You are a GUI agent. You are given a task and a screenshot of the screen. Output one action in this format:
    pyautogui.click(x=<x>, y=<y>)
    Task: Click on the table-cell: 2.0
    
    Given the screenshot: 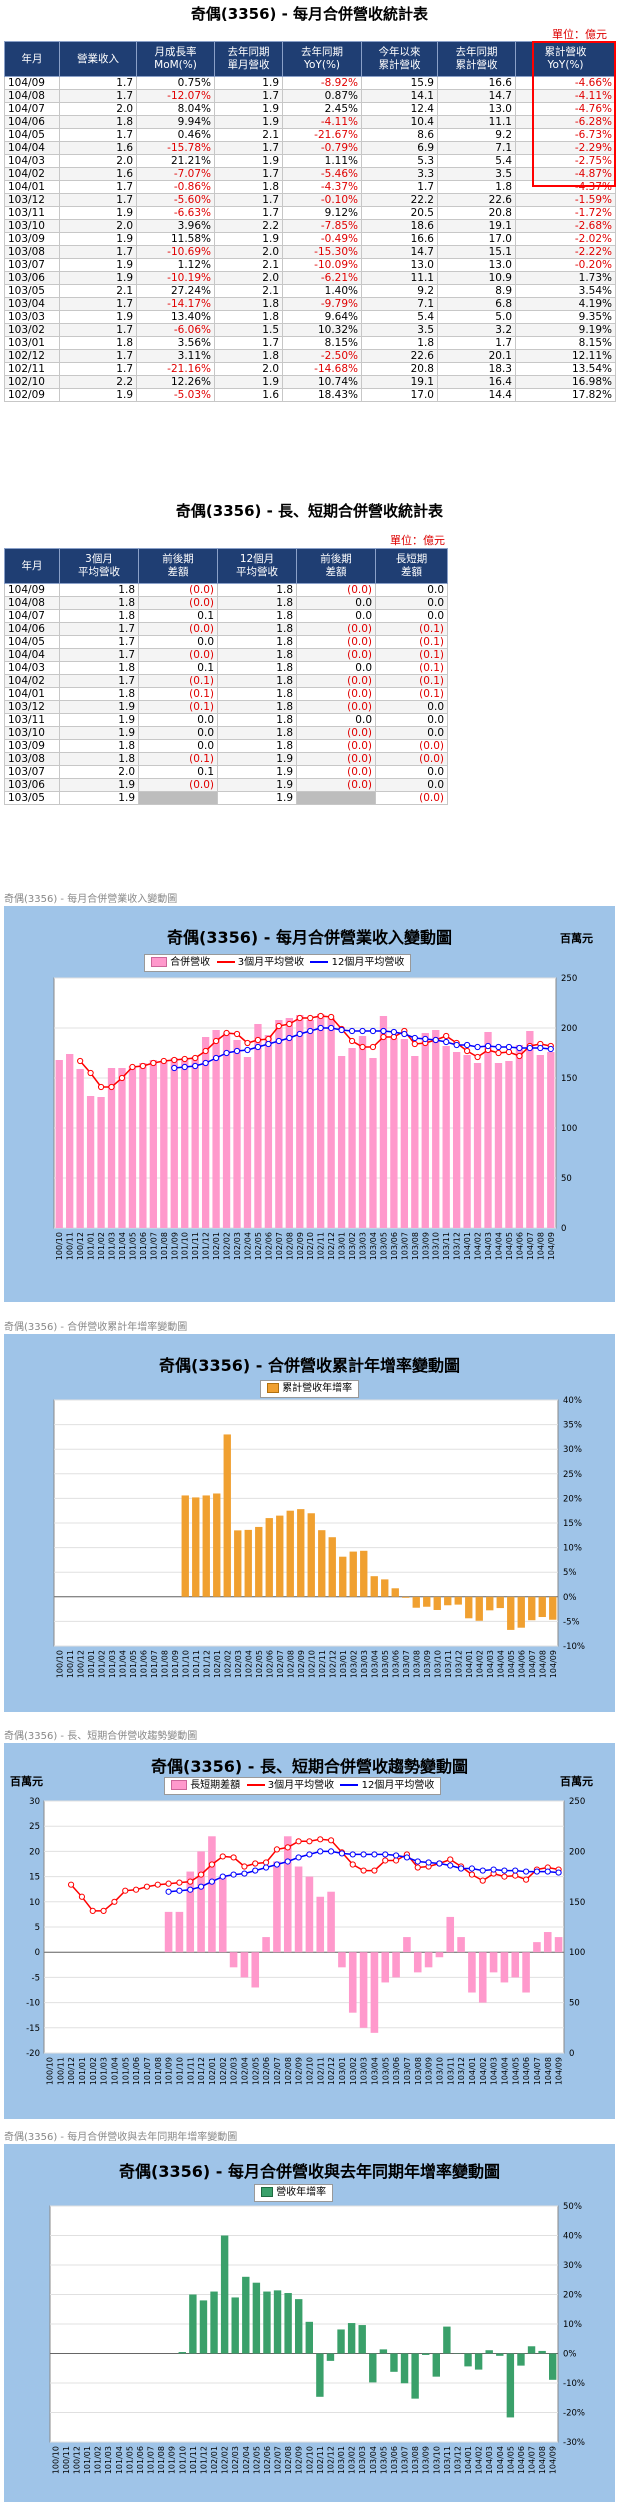 What is the action you would take?
    pyautogui.click(x=98, y=109)
    